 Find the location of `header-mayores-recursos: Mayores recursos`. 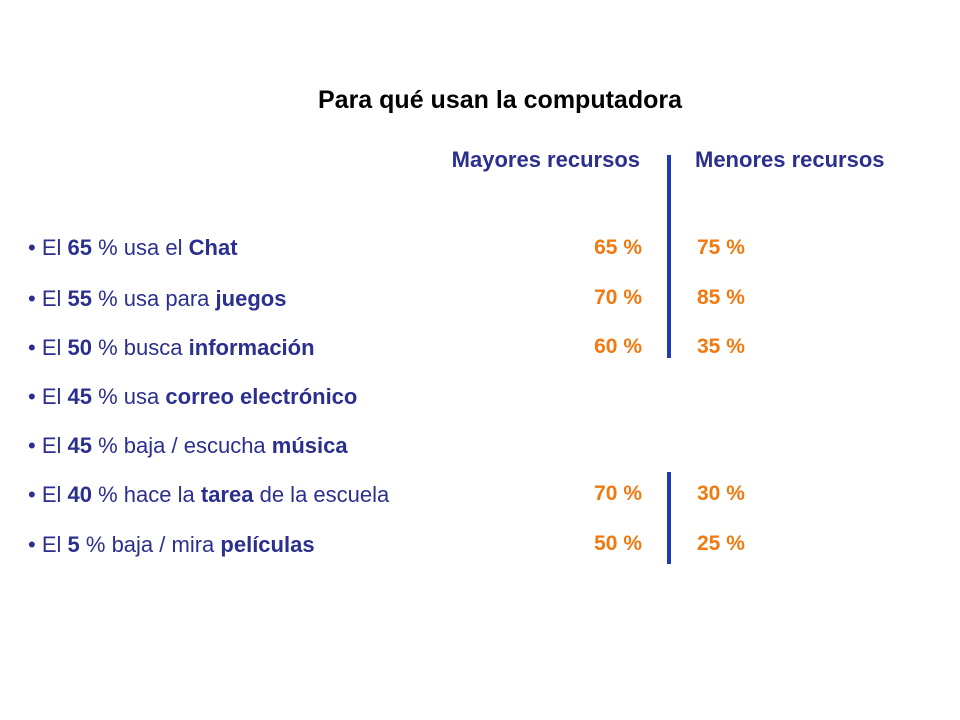

header-mayores-recursos: Mayores recursos is located at coordinates (545, 159).